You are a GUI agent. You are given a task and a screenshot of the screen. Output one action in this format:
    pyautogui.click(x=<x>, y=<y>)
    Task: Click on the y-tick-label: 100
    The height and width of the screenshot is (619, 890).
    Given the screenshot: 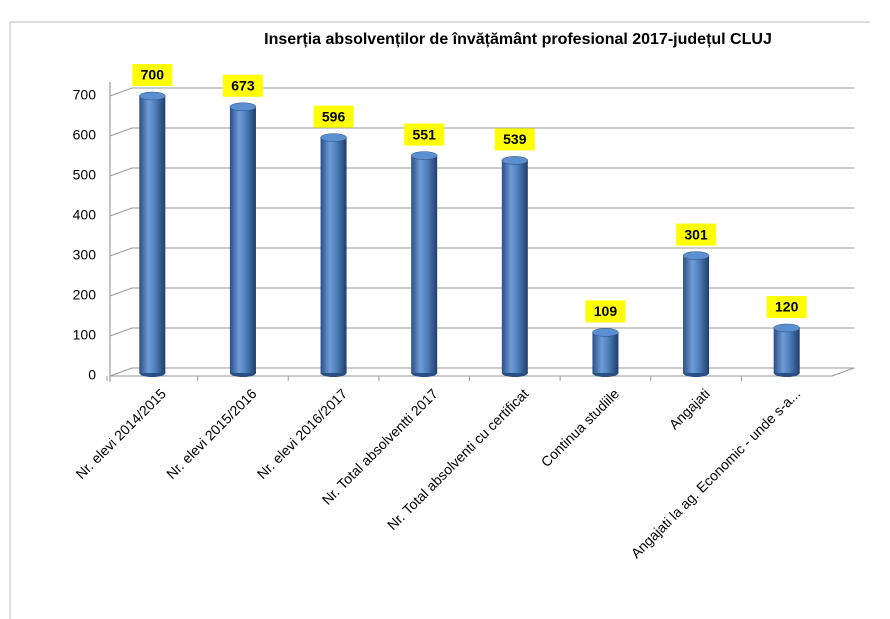 What is the action you would take?
    pyautogui.click(x=85, y=335)
    